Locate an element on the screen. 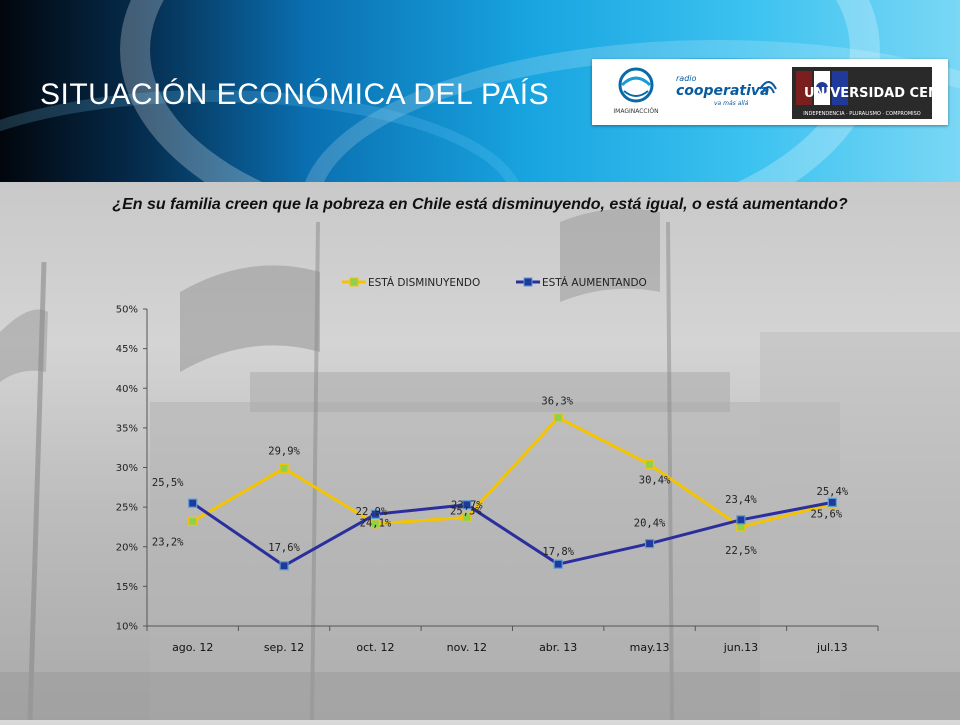 The width and height of the screenshot is (960, 725). data-label: 23,2% is located at coordinates (168, 542).